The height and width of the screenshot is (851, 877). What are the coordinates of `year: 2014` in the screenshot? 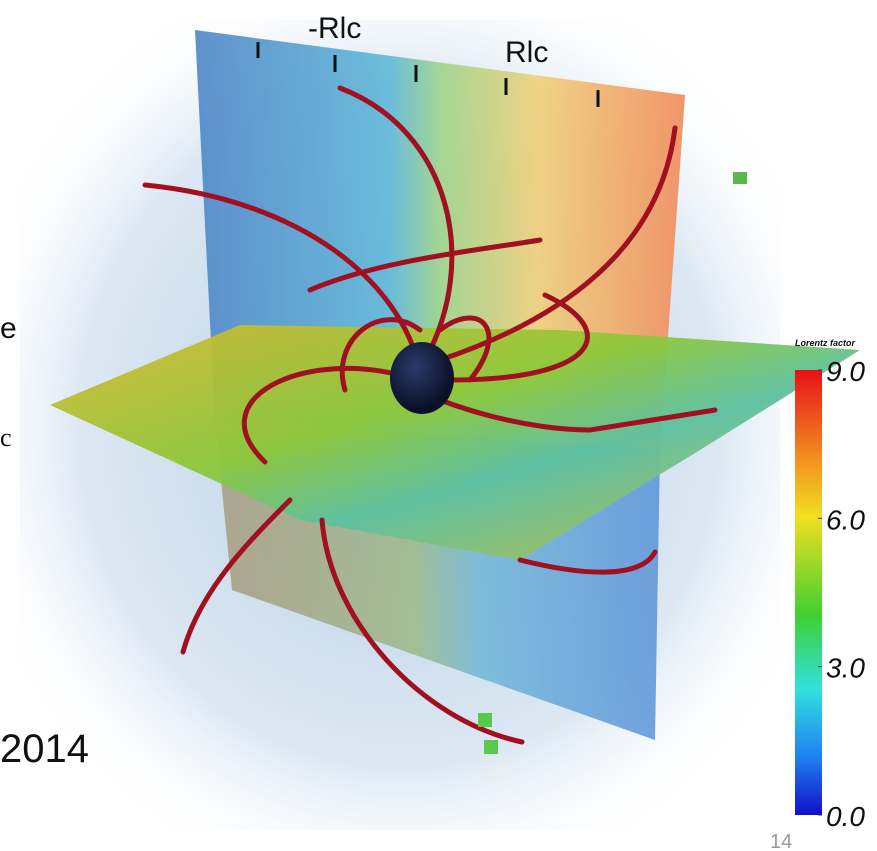 It's located at (44, 749).